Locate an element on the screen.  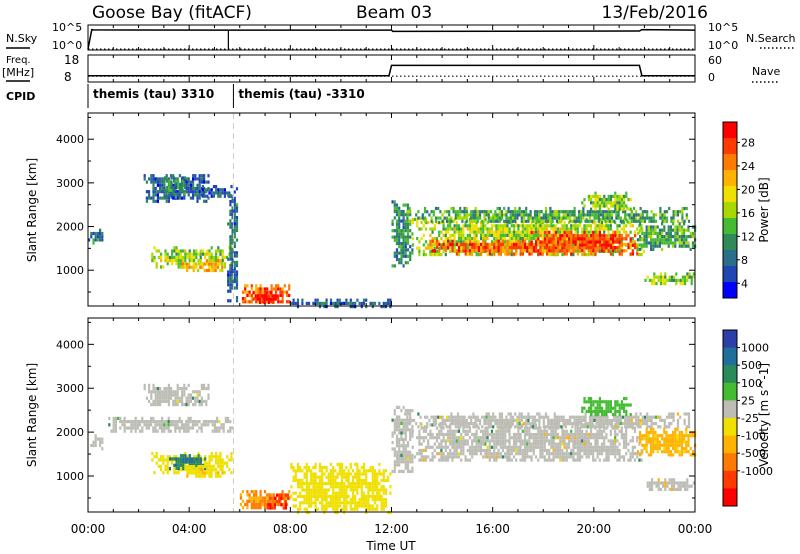
velocity-ytick-tick-label: 3000 is located at coordinates (70, 388).